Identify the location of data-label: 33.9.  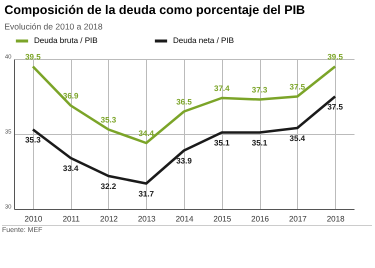
(184, 161).